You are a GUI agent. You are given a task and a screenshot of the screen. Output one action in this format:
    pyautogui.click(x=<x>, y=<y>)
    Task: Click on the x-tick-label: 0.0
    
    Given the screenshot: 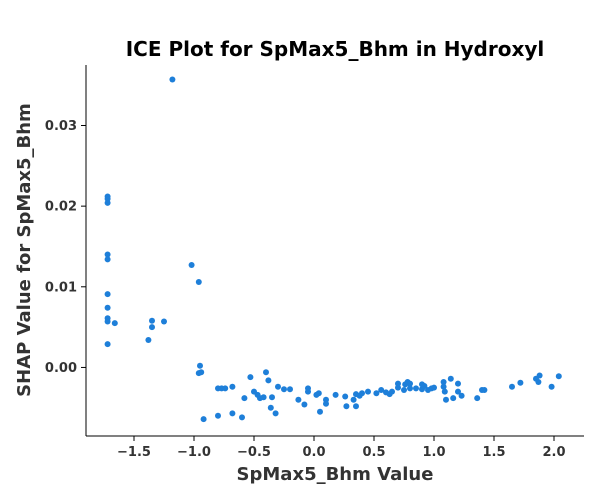 What is the action you would take?
    pyautogui.click(x=313, y=452)
    